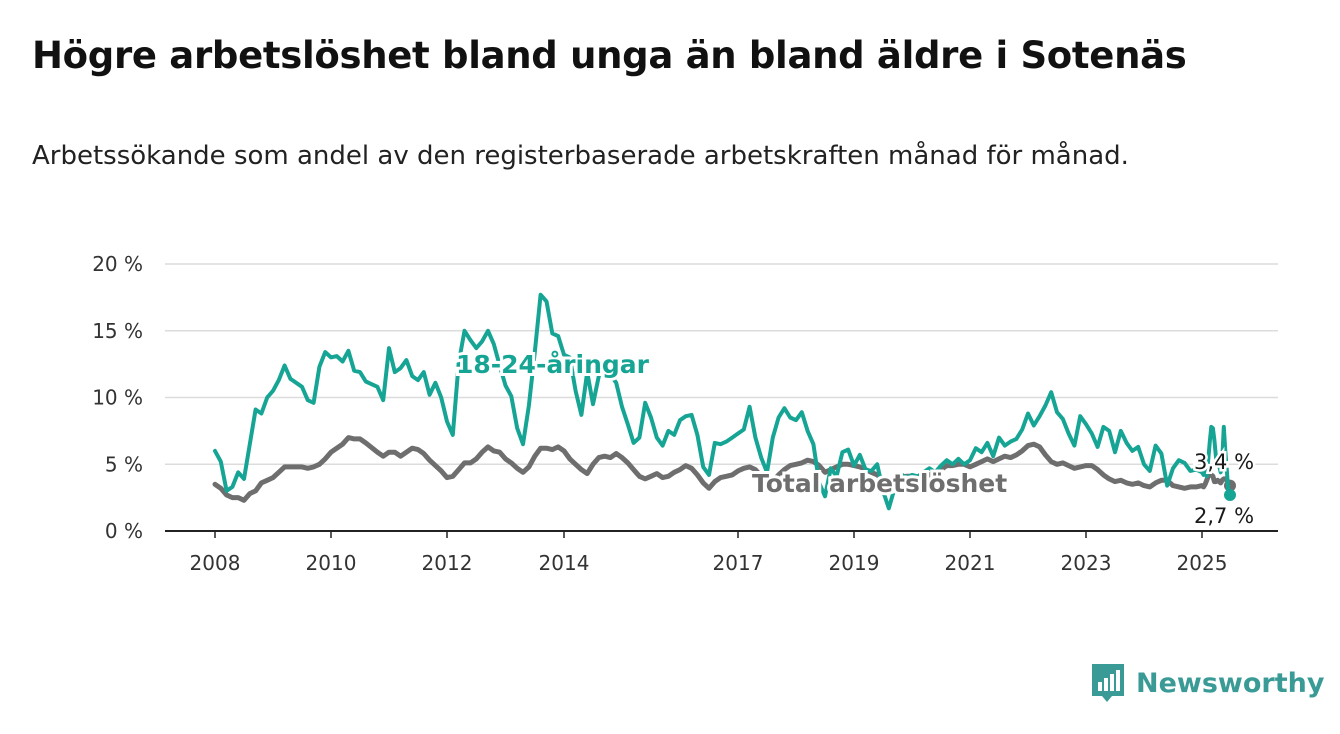 Image resolution: width=1340 pixels, height=734 pixels. Describe the element at coordinates (722, 469) in the screenshot. I see `total-series-line` at that location.